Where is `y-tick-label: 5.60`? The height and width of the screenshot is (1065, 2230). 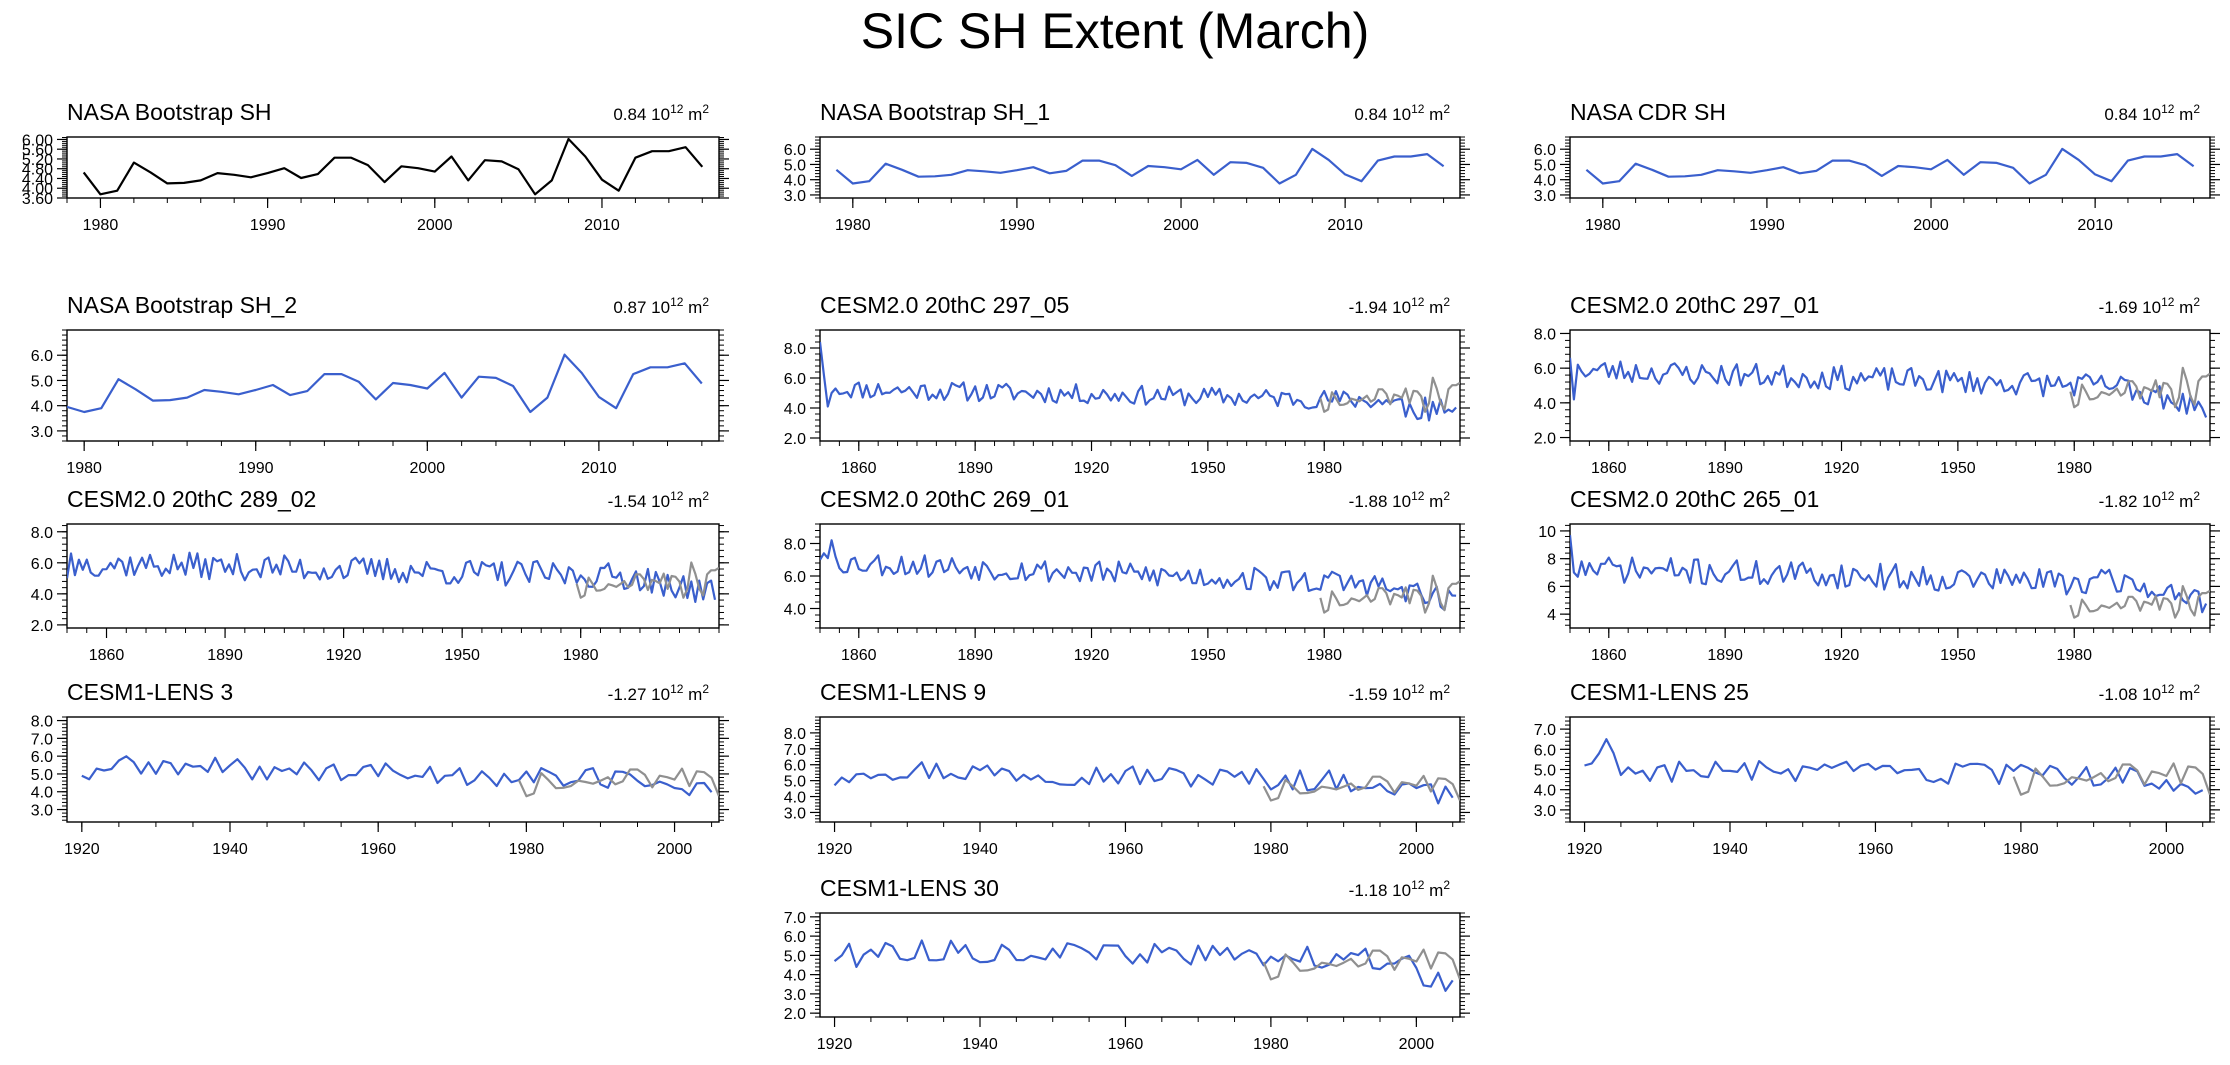
y-tick-label: 5.60 is located at coordinates (37, 150).